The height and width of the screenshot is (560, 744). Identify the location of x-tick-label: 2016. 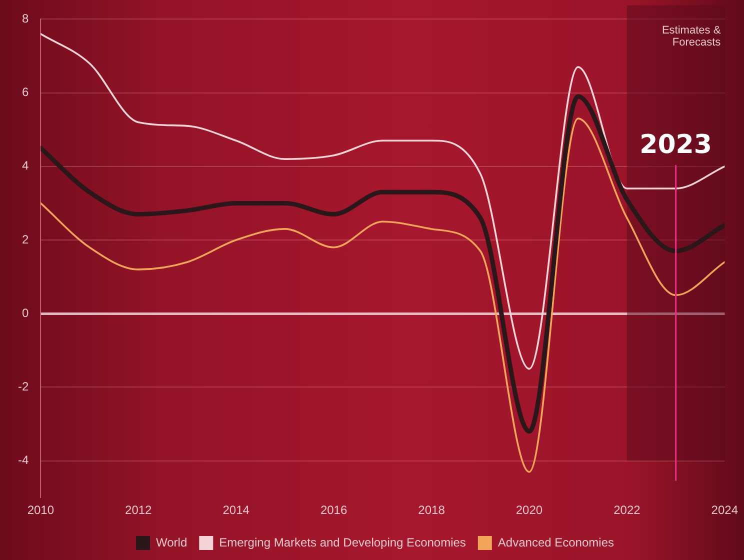
(334, 510).